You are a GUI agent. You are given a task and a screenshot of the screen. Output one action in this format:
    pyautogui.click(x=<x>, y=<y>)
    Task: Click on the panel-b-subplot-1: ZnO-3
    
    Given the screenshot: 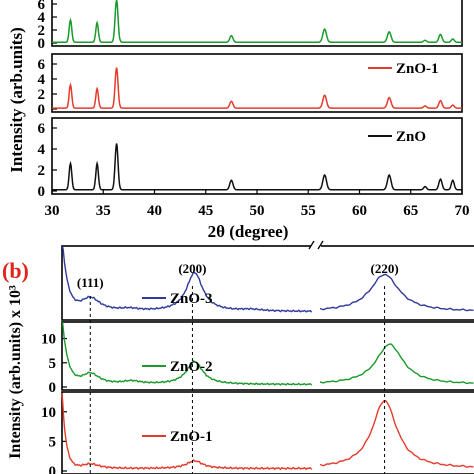 What is the action you would take?
    pyautogui.click(x=267, y=283)
    